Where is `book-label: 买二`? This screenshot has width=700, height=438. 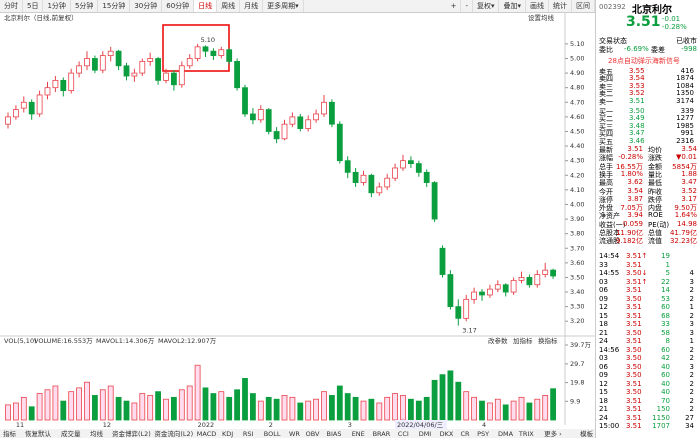
book-label: 买二 is located at coordinates (606, 119).